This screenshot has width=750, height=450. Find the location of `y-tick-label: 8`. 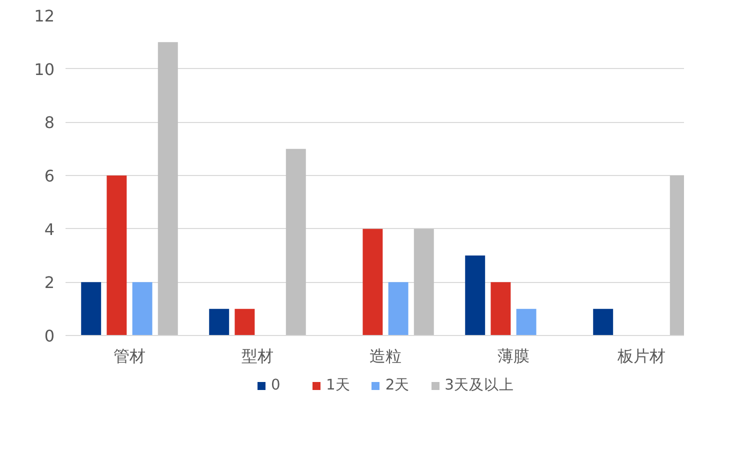

y-tick-label: 8 is located at coordinates (49, 122).